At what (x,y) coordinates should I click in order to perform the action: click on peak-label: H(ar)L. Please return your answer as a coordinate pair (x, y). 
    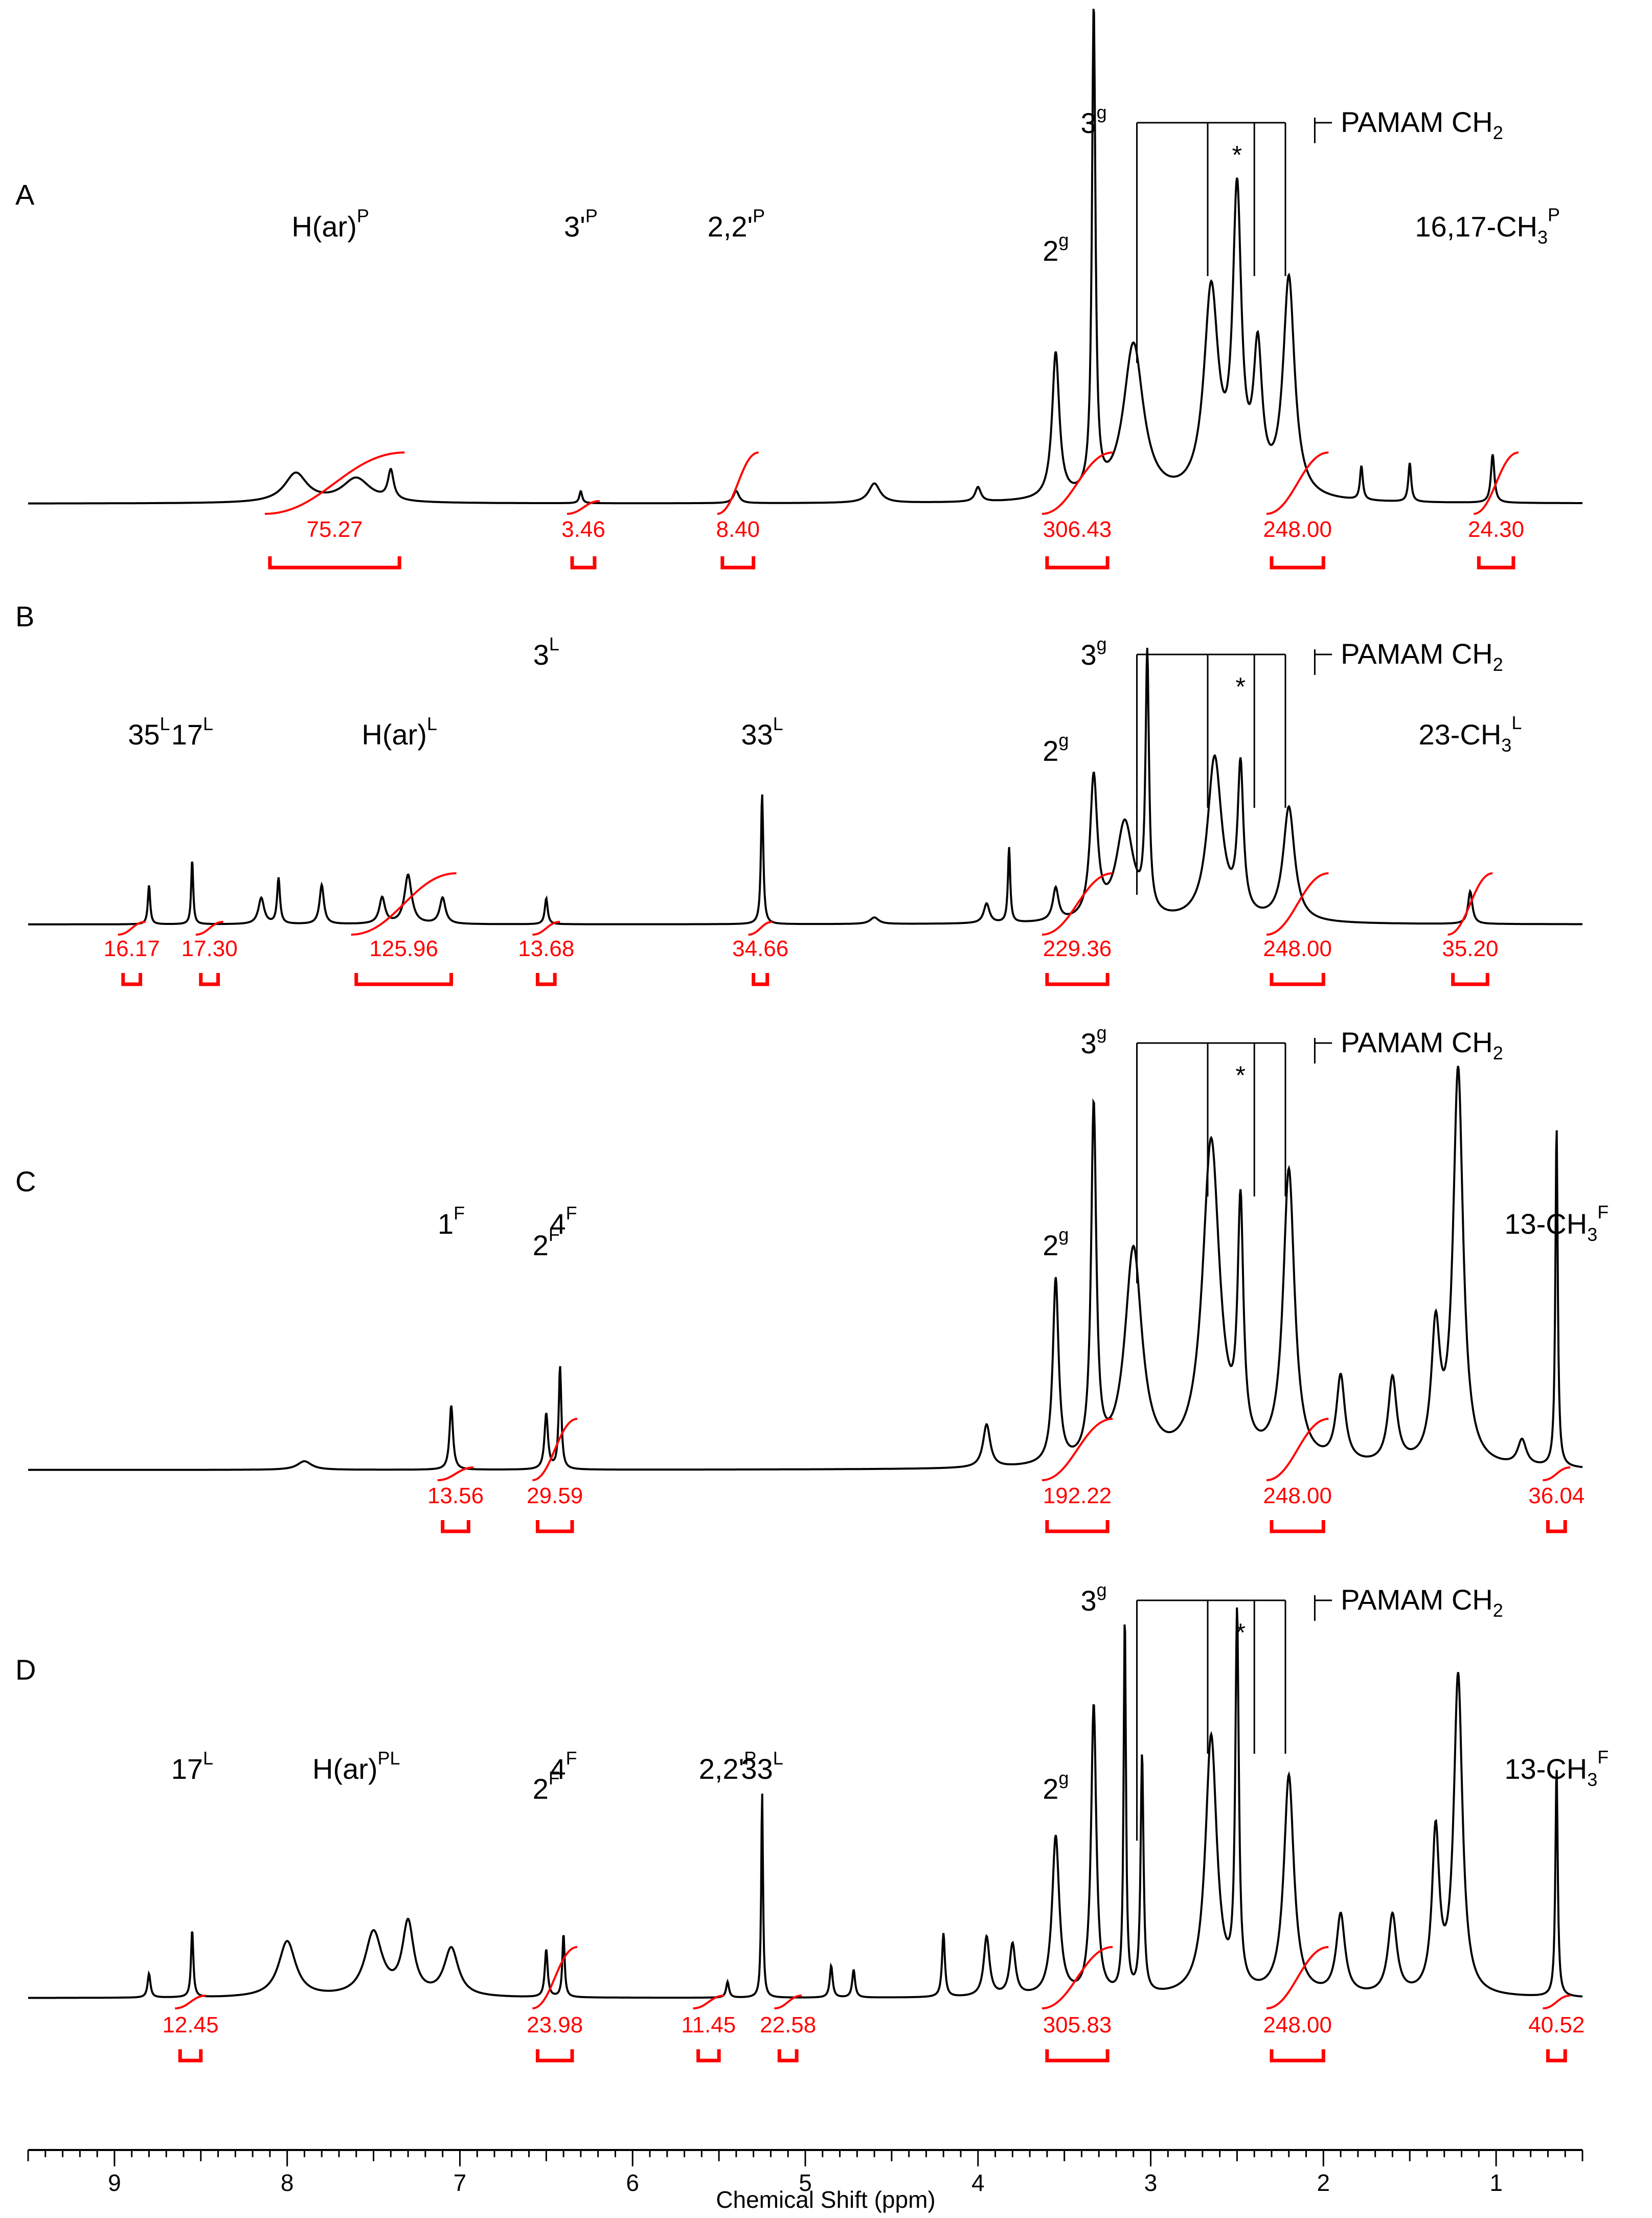
    Looking at the image, I should click on (399, 732).